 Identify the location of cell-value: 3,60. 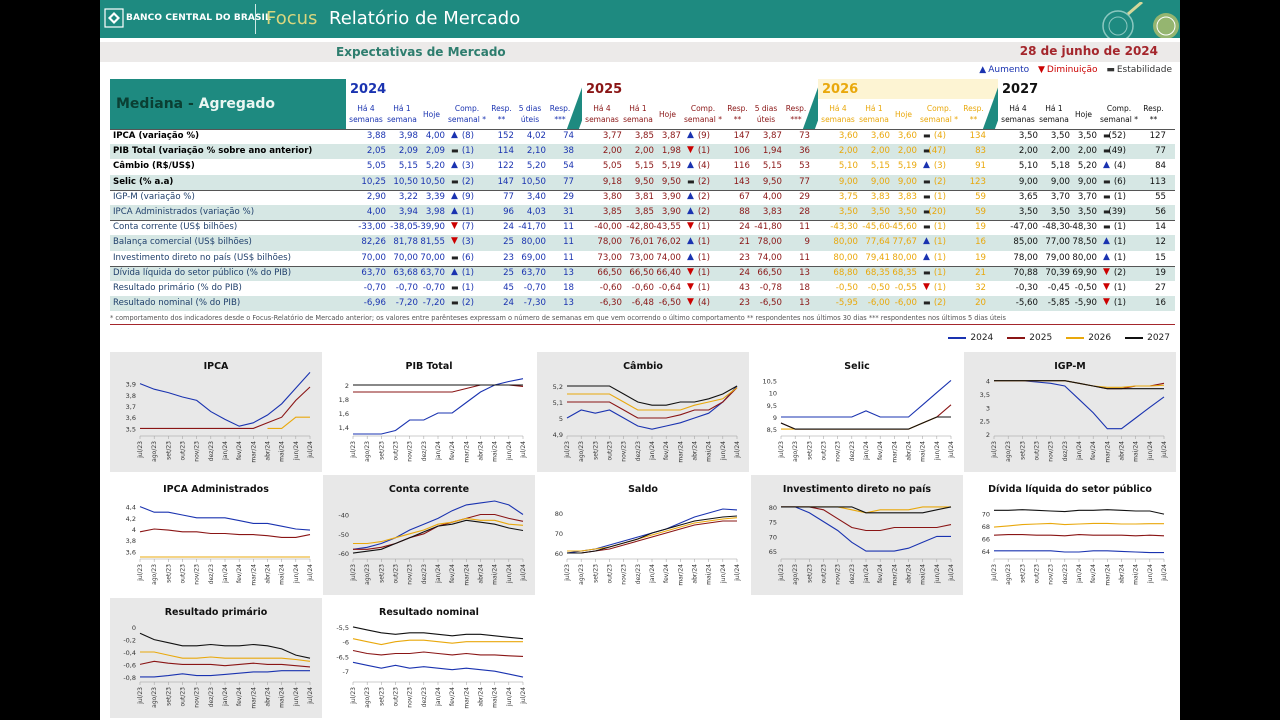
(907, 136).